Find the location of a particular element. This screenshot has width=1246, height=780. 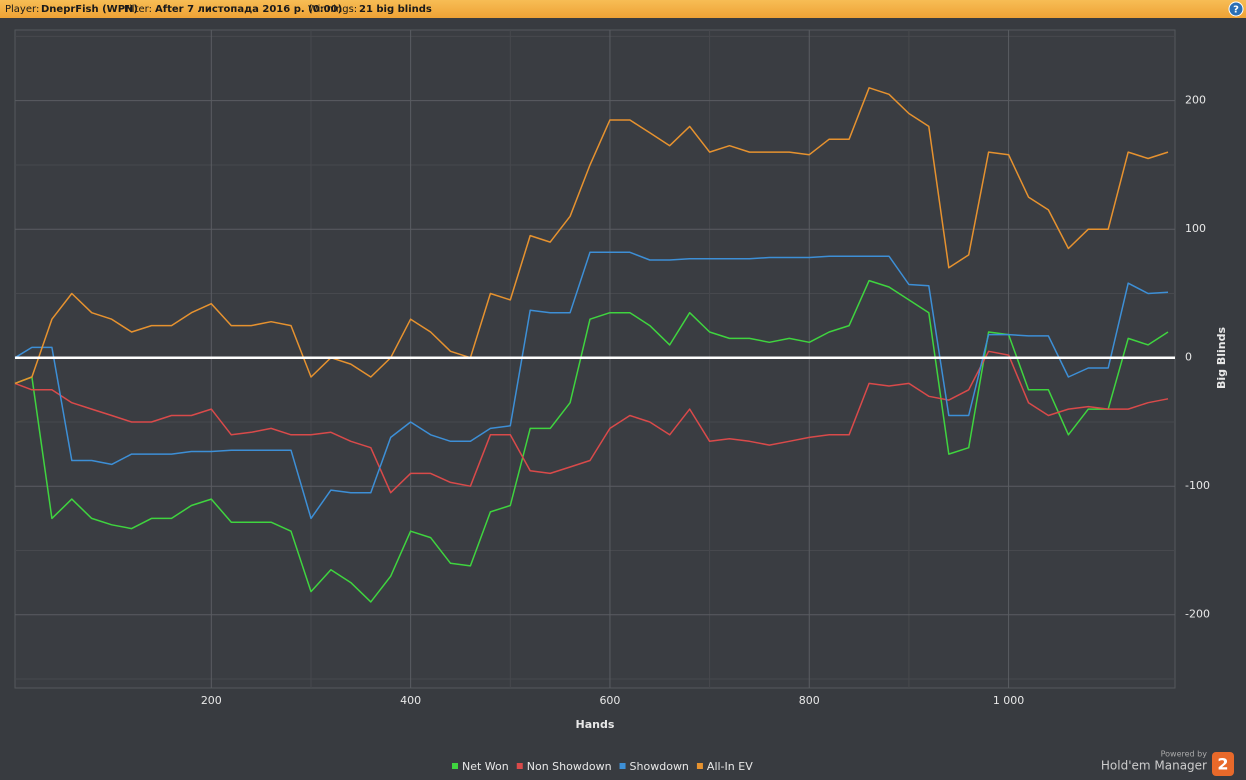

filter-label: Filter: is located at coordinates (138, 9).